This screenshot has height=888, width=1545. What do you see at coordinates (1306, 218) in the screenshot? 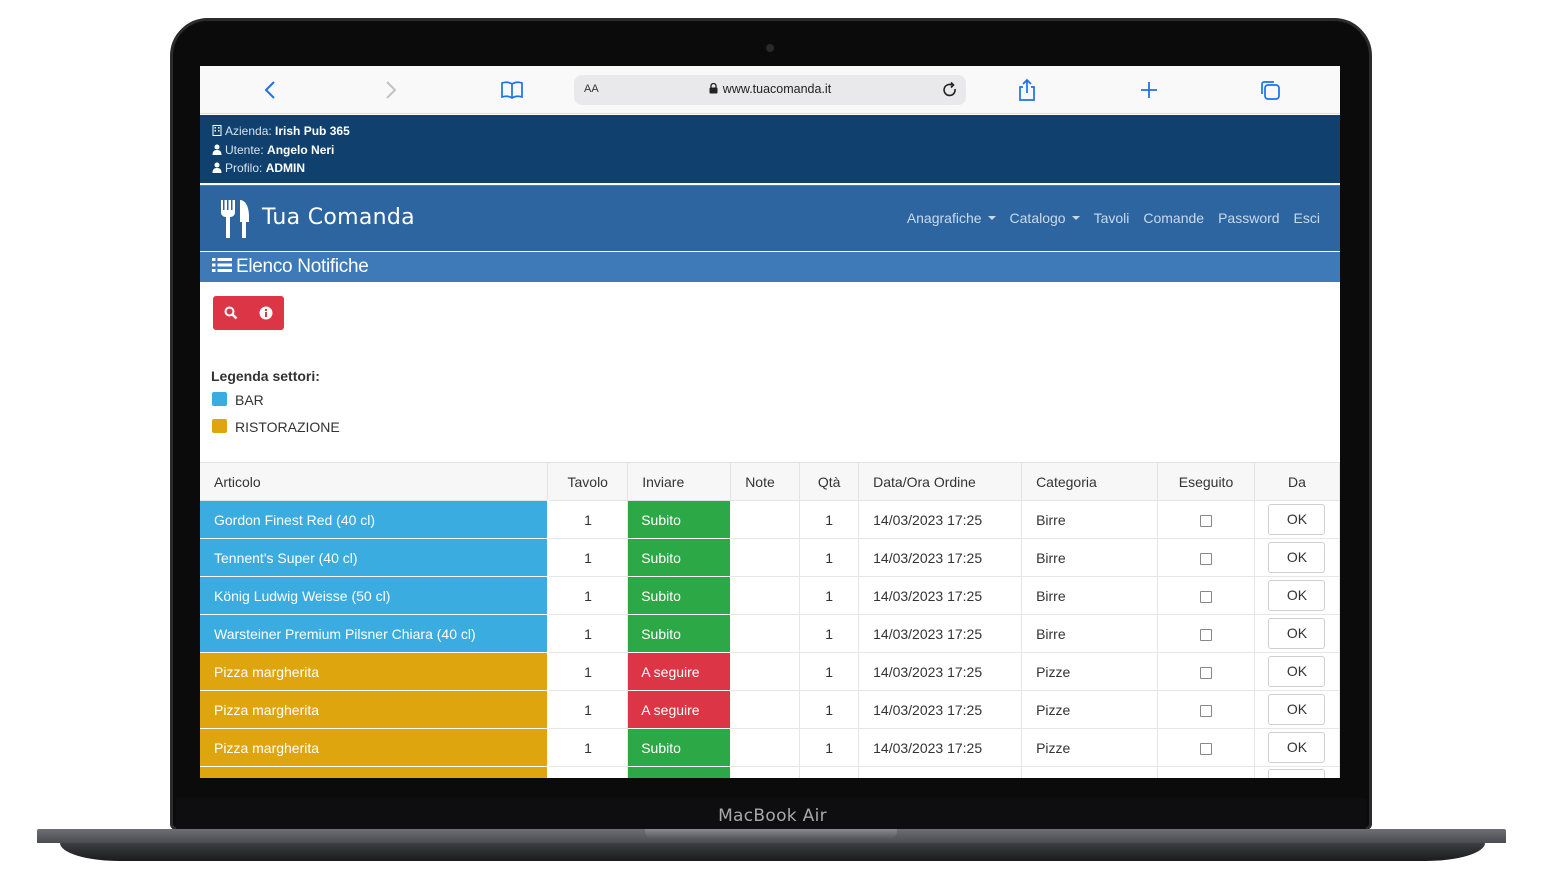
I see `nav-esci: Esci` at bounding box center [1306, 218].